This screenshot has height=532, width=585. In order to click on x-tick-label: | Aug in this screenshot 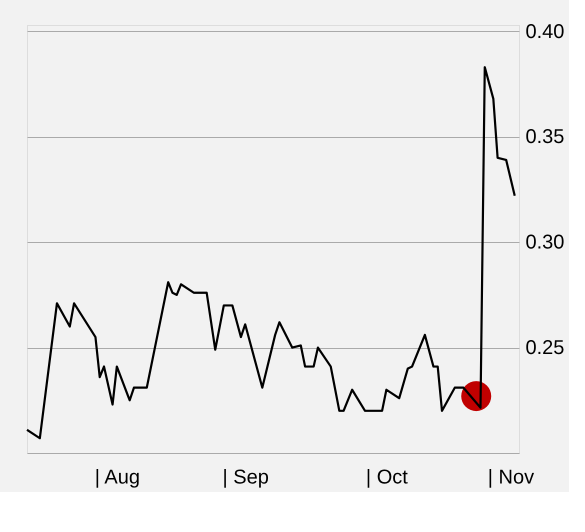, I will do `click(117, 477)`.